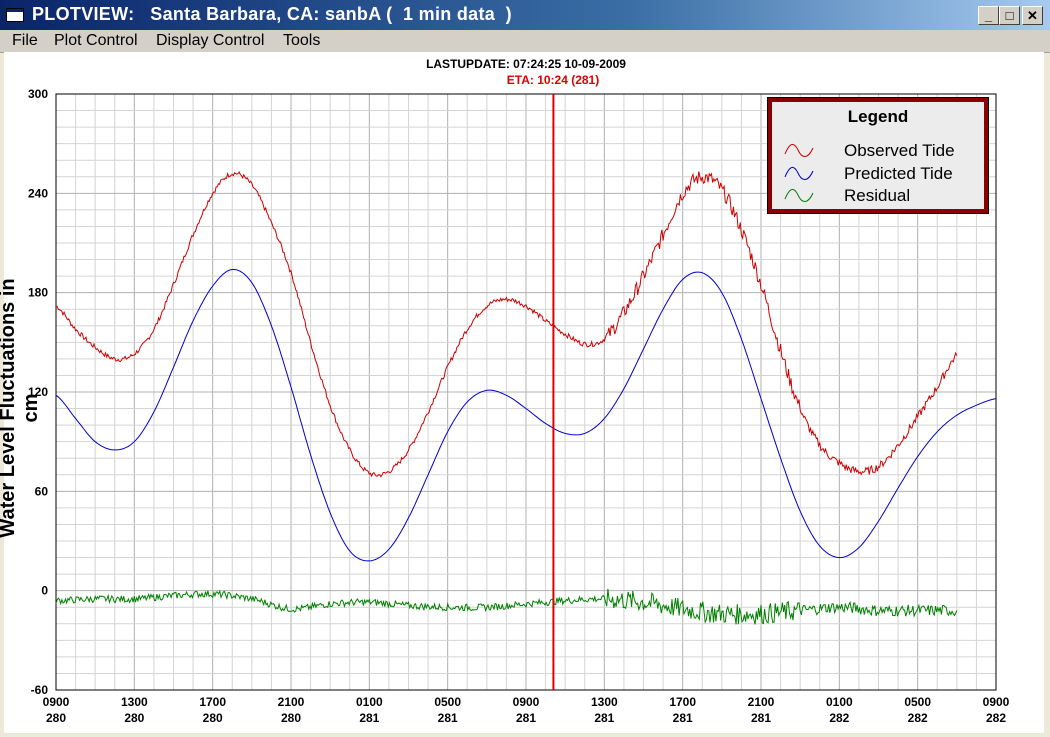  What do you see at coordinates (15, 15) in the screenshot?
I see `app-window-icon` at bounding box center [15, 15].